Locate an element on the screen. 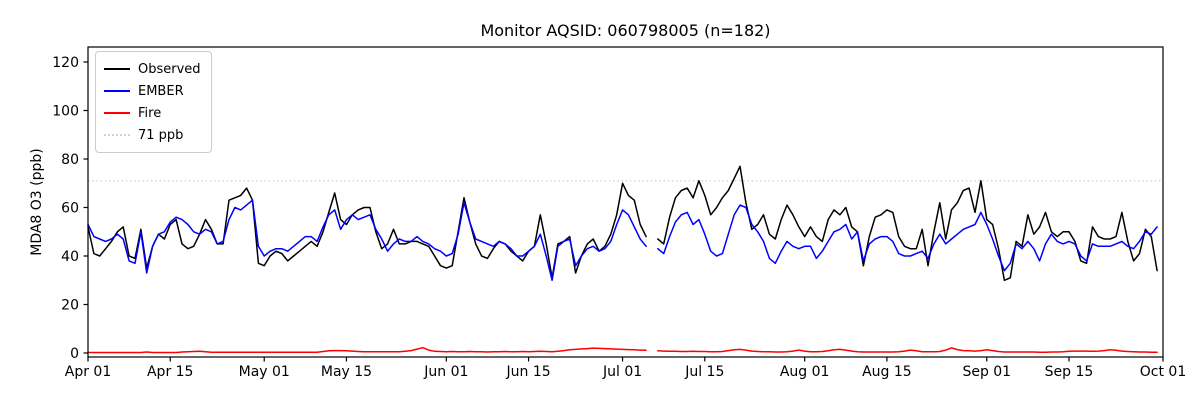  x-tick-label: Apr 01 is located at coordinates (88, 372).